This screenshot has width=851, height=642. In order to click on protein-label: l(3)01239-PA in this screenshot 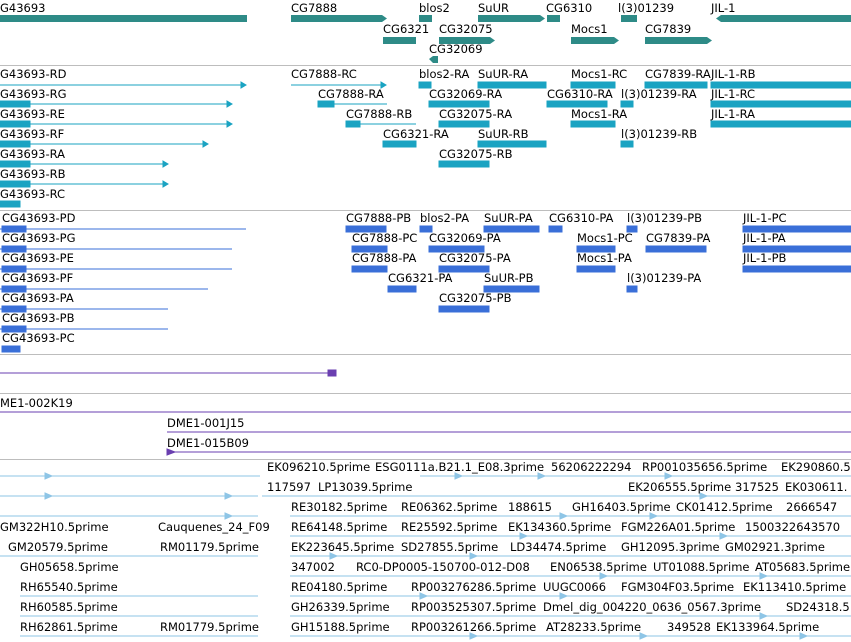, I will do `click(664, 278)`.